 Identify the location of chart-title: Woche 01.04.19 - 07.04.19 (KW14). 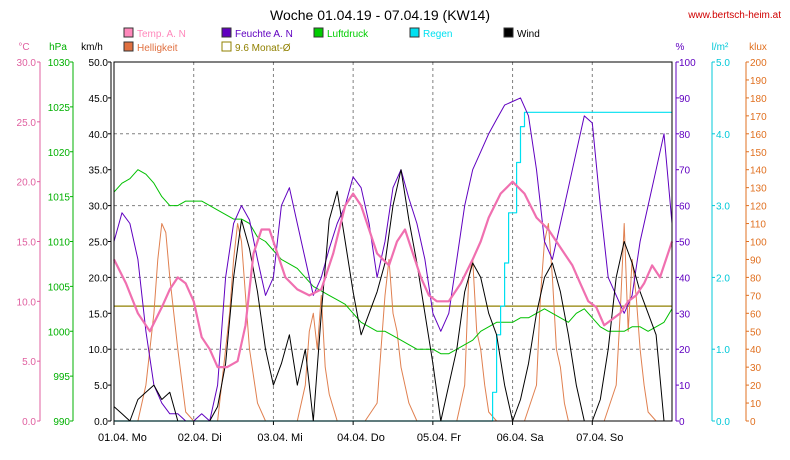
(380, 15).